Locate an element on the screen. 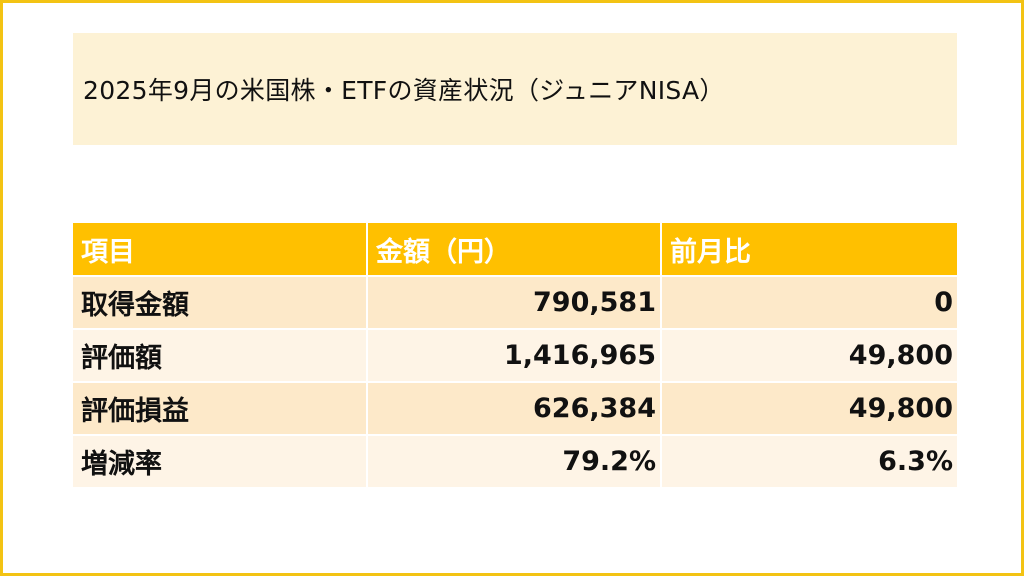  amount-cell: 790,581 is located at coordinates (513, 303).